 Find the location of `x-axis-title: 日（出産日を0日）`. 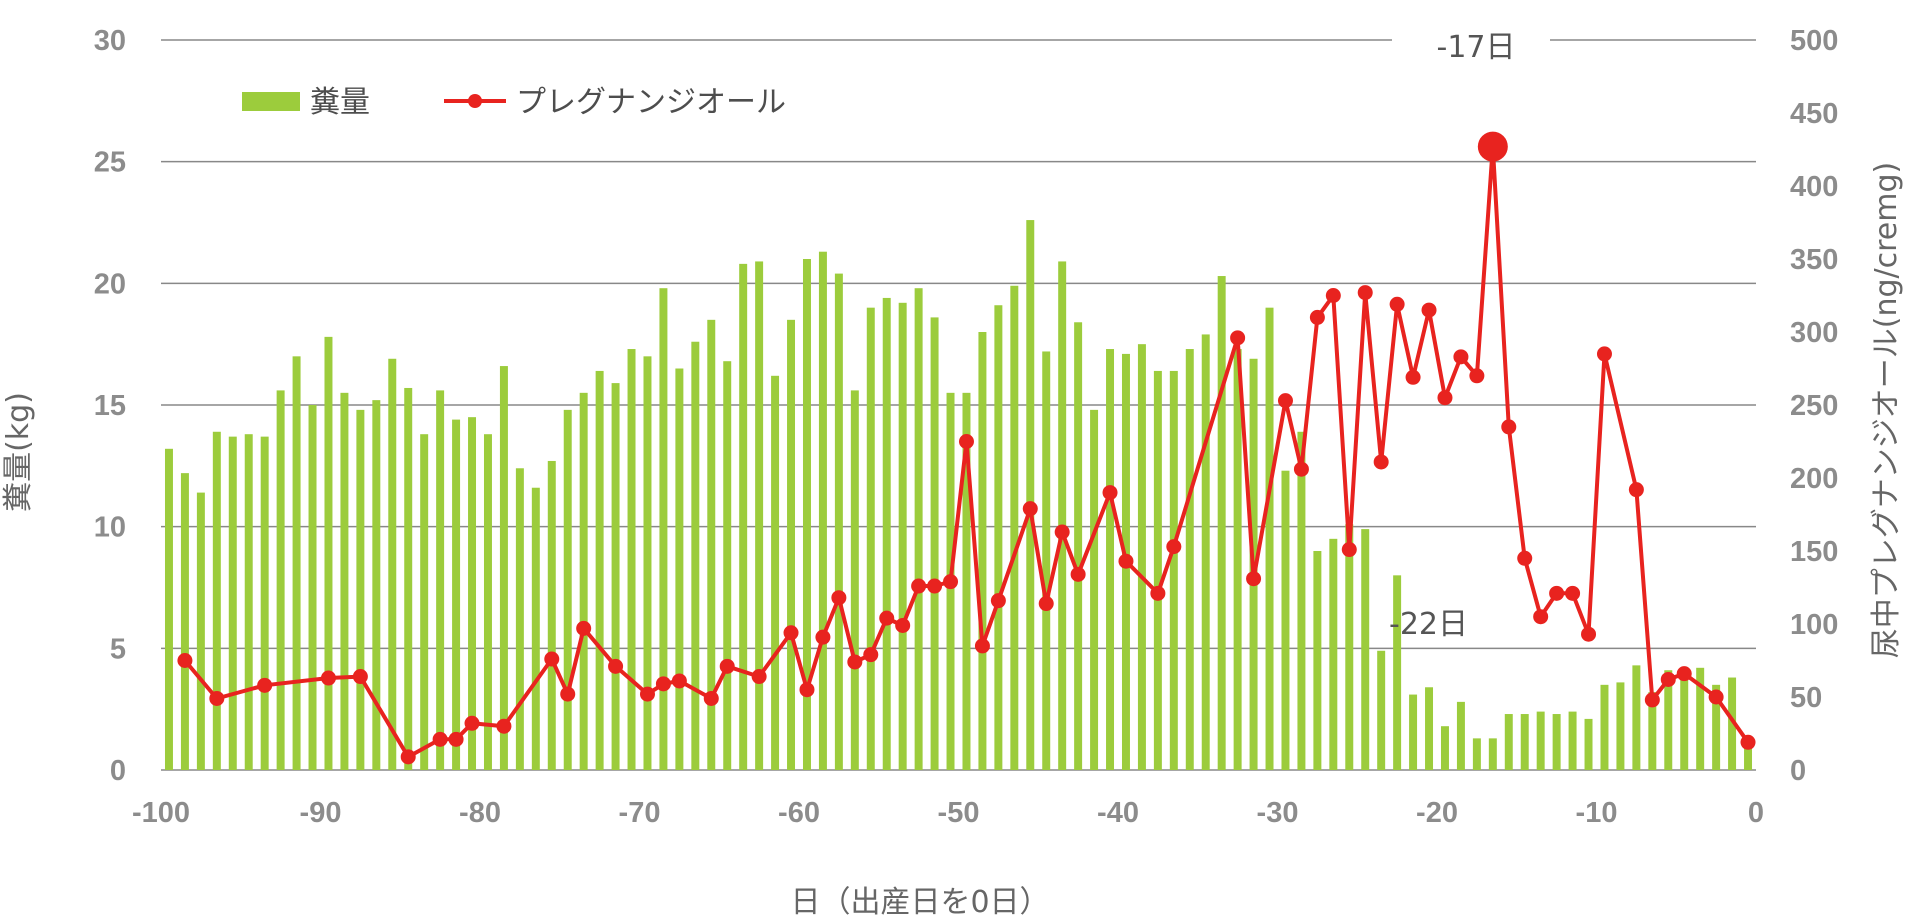

x-axis-title: 日（出産日を0日） is located at coordinates (919, 902).